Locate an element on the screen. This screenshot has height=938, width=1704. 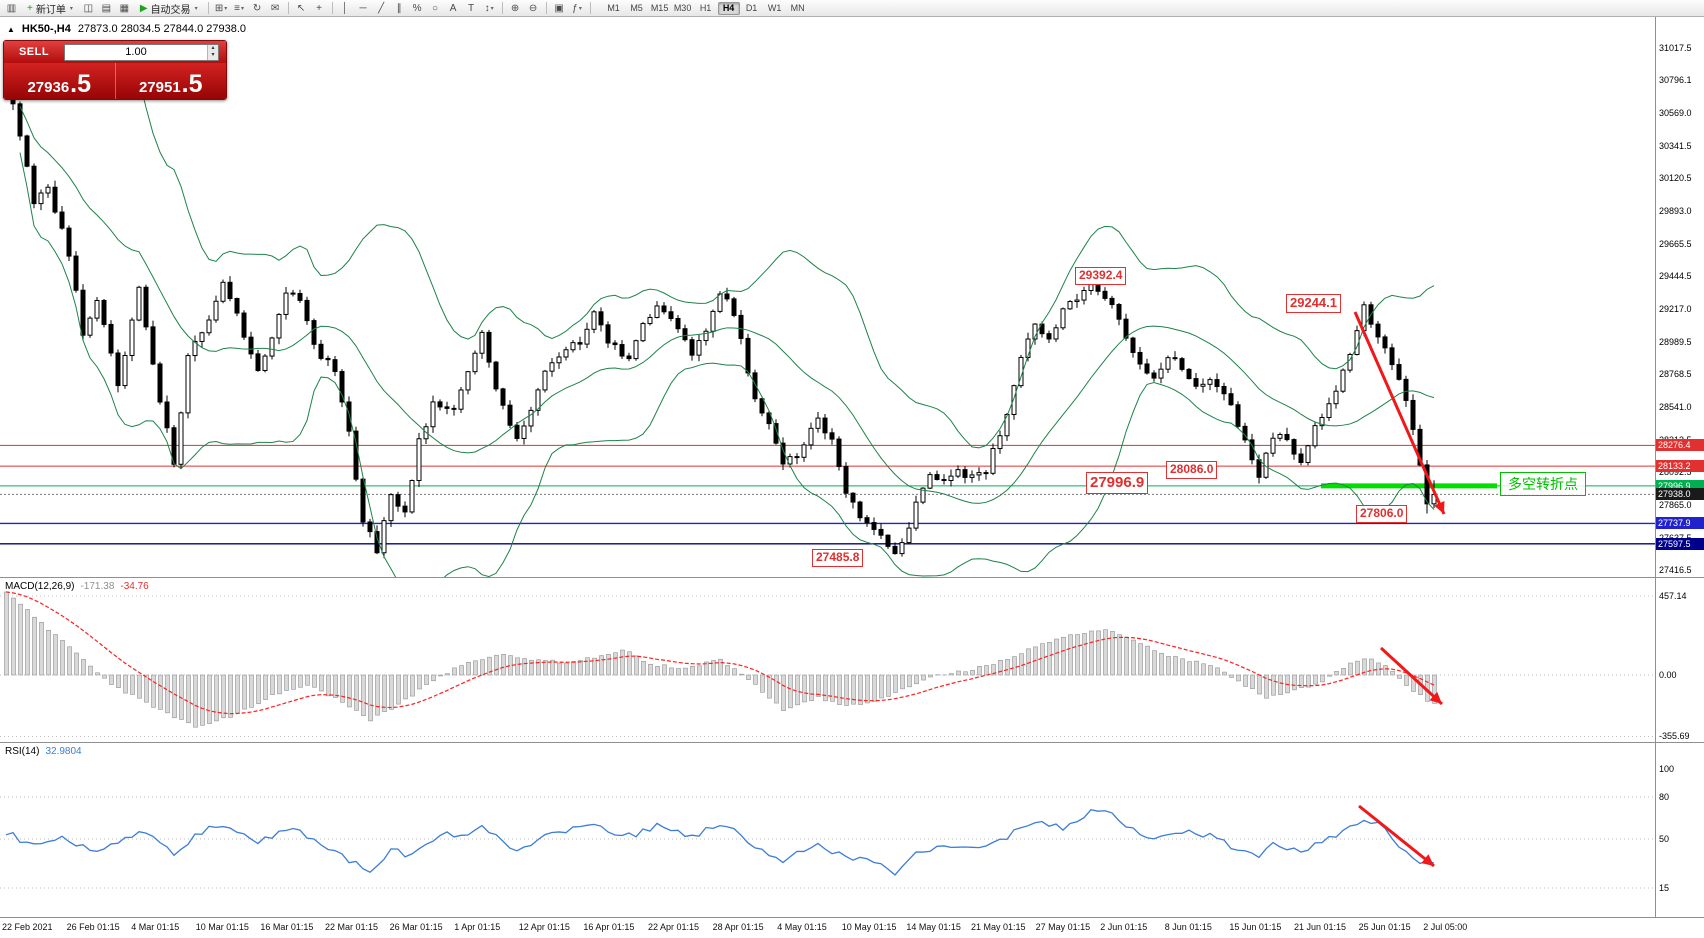
time-axis-label: 12 Apr 01:15 is located at coordinates (544, 927).